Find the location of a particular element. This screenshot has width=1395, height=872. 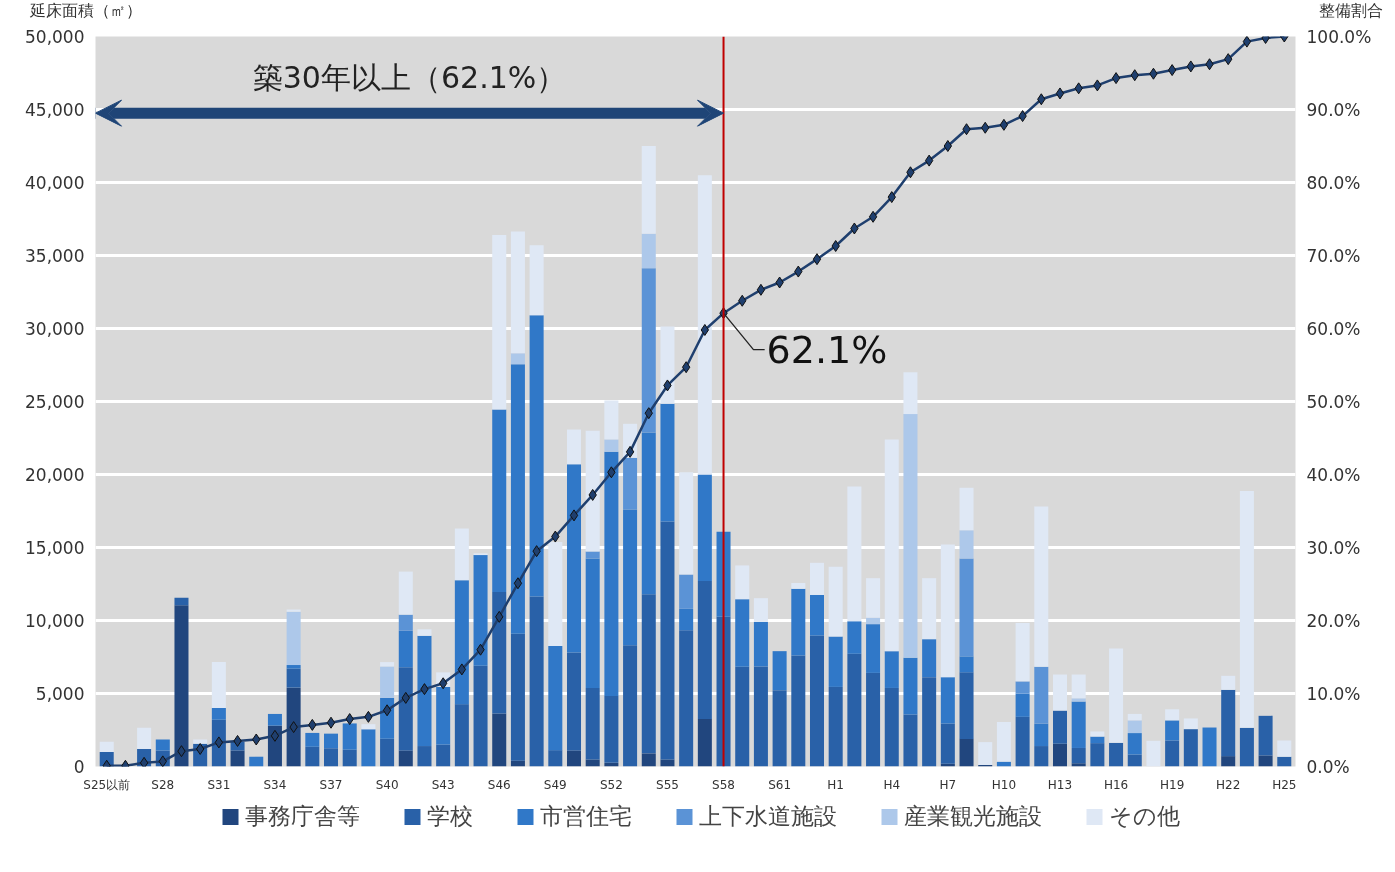

x-tick-label: S34 is located at coordinates (275, 784).